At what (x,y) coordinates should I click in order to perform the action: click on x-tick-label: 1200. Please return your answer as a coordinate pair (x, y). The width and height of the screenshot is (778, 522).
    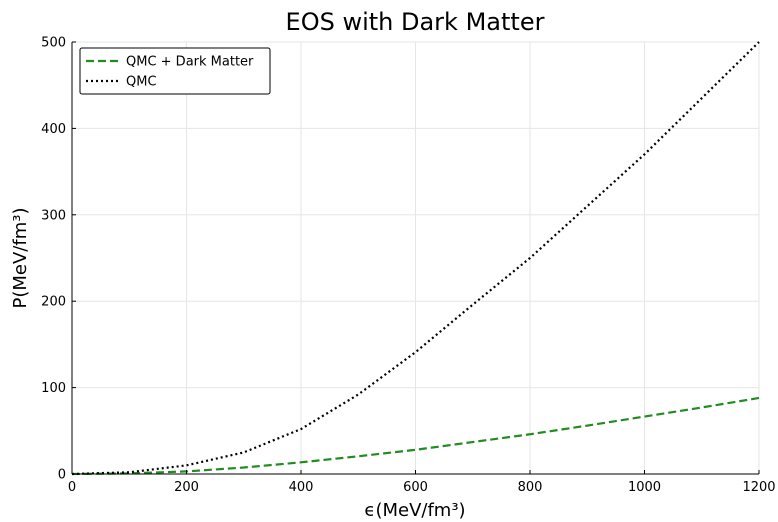
    Looking at the image, I should click on (758, 487).